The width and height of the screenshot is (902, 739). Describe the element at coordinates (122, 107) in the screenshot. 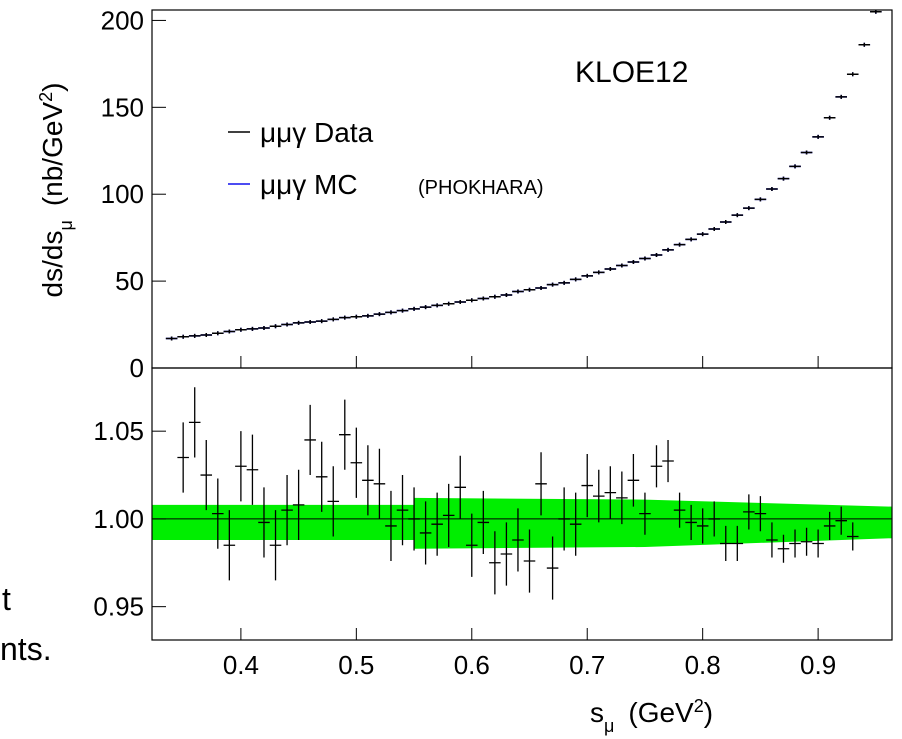

I see `y-tick-label: 150` at that location.